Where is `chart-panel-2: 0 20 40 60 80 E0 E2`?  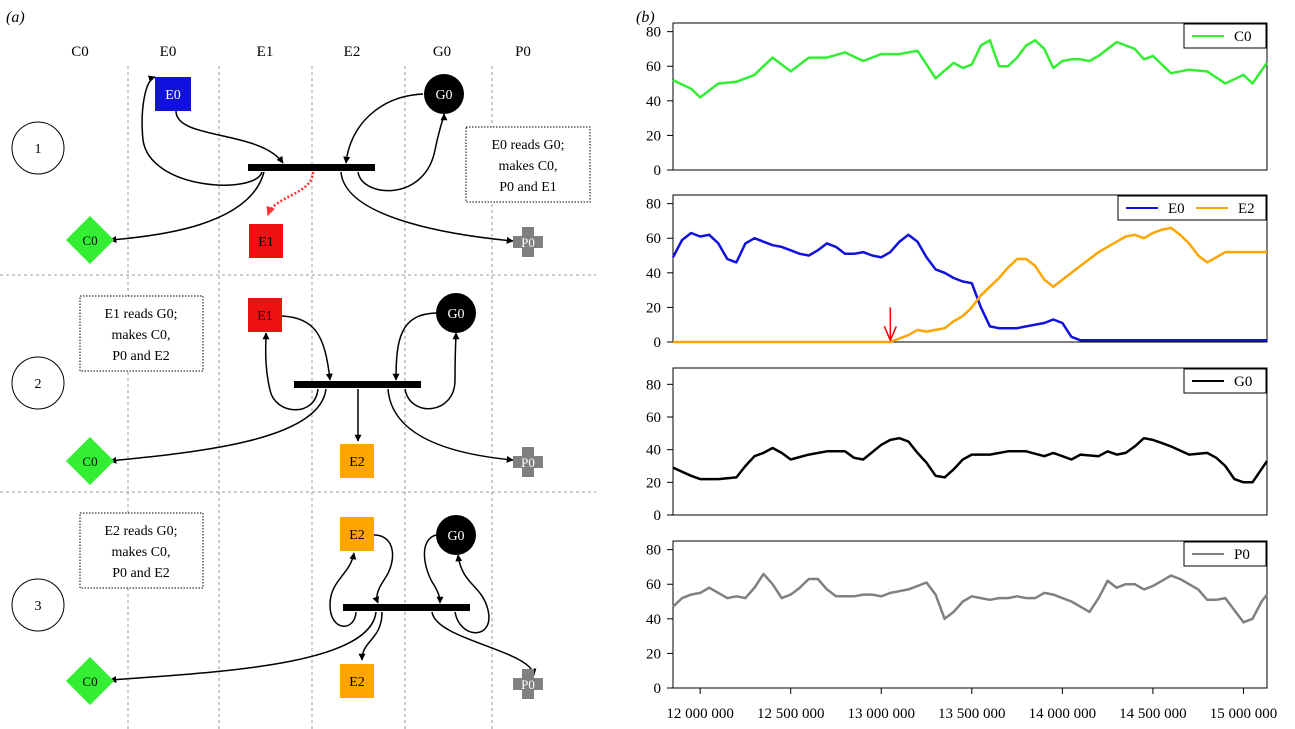
chart-panel-2: 0 20 40 60 80 E0 E2 is located at coordinates (957, 272).